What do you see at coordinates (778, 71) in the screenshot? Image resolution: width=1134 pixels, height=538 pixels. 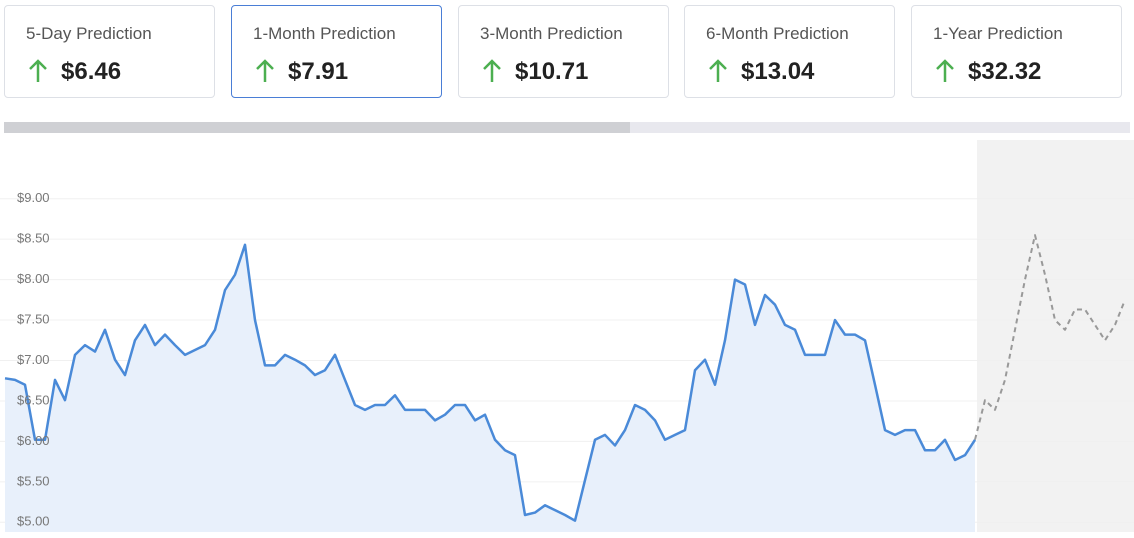 I see `card-value: $13.04` at bounding box center [778, 71].